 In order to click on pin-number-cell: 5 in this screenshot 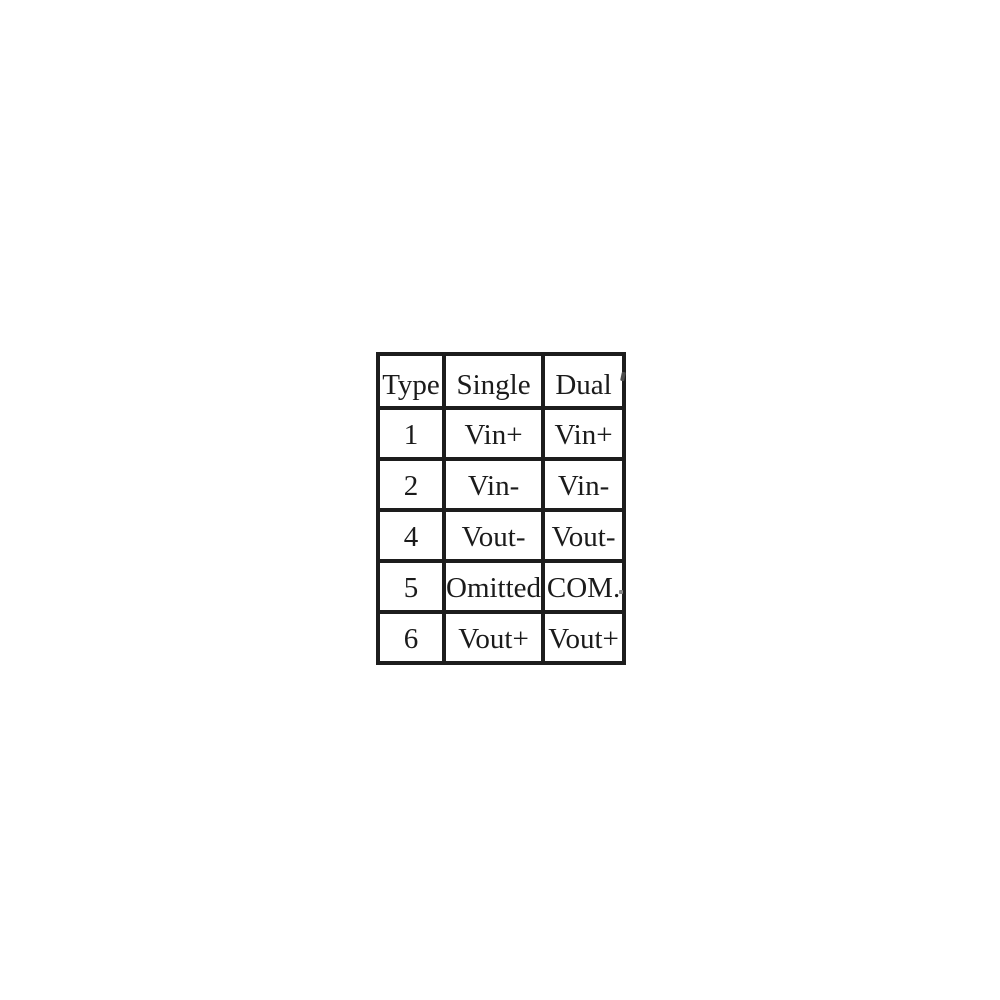, I will do `click(411, 586)`.